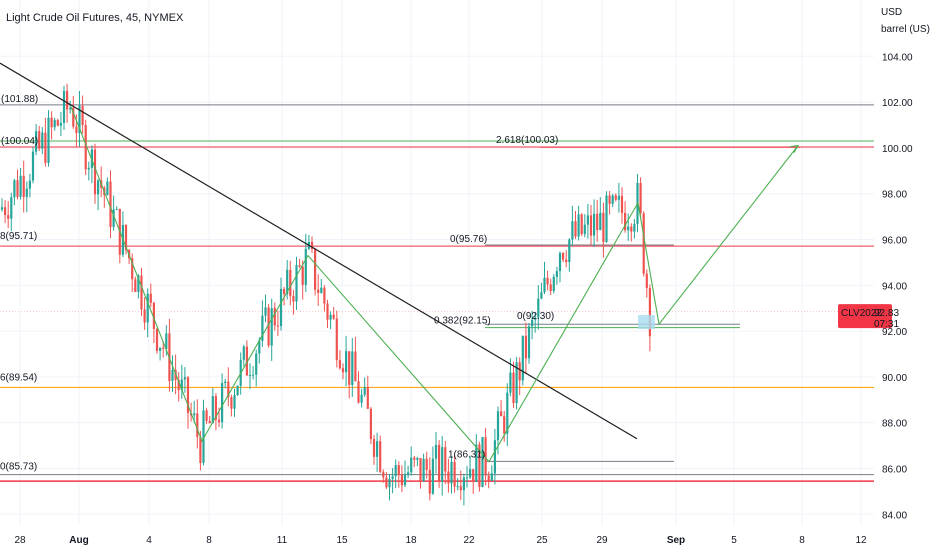 The image size is (932, 550). What do you see at coordinates (411, 540) in the screenshot?
I see `time-tick-label: 18` at bounding box center [411, 540].